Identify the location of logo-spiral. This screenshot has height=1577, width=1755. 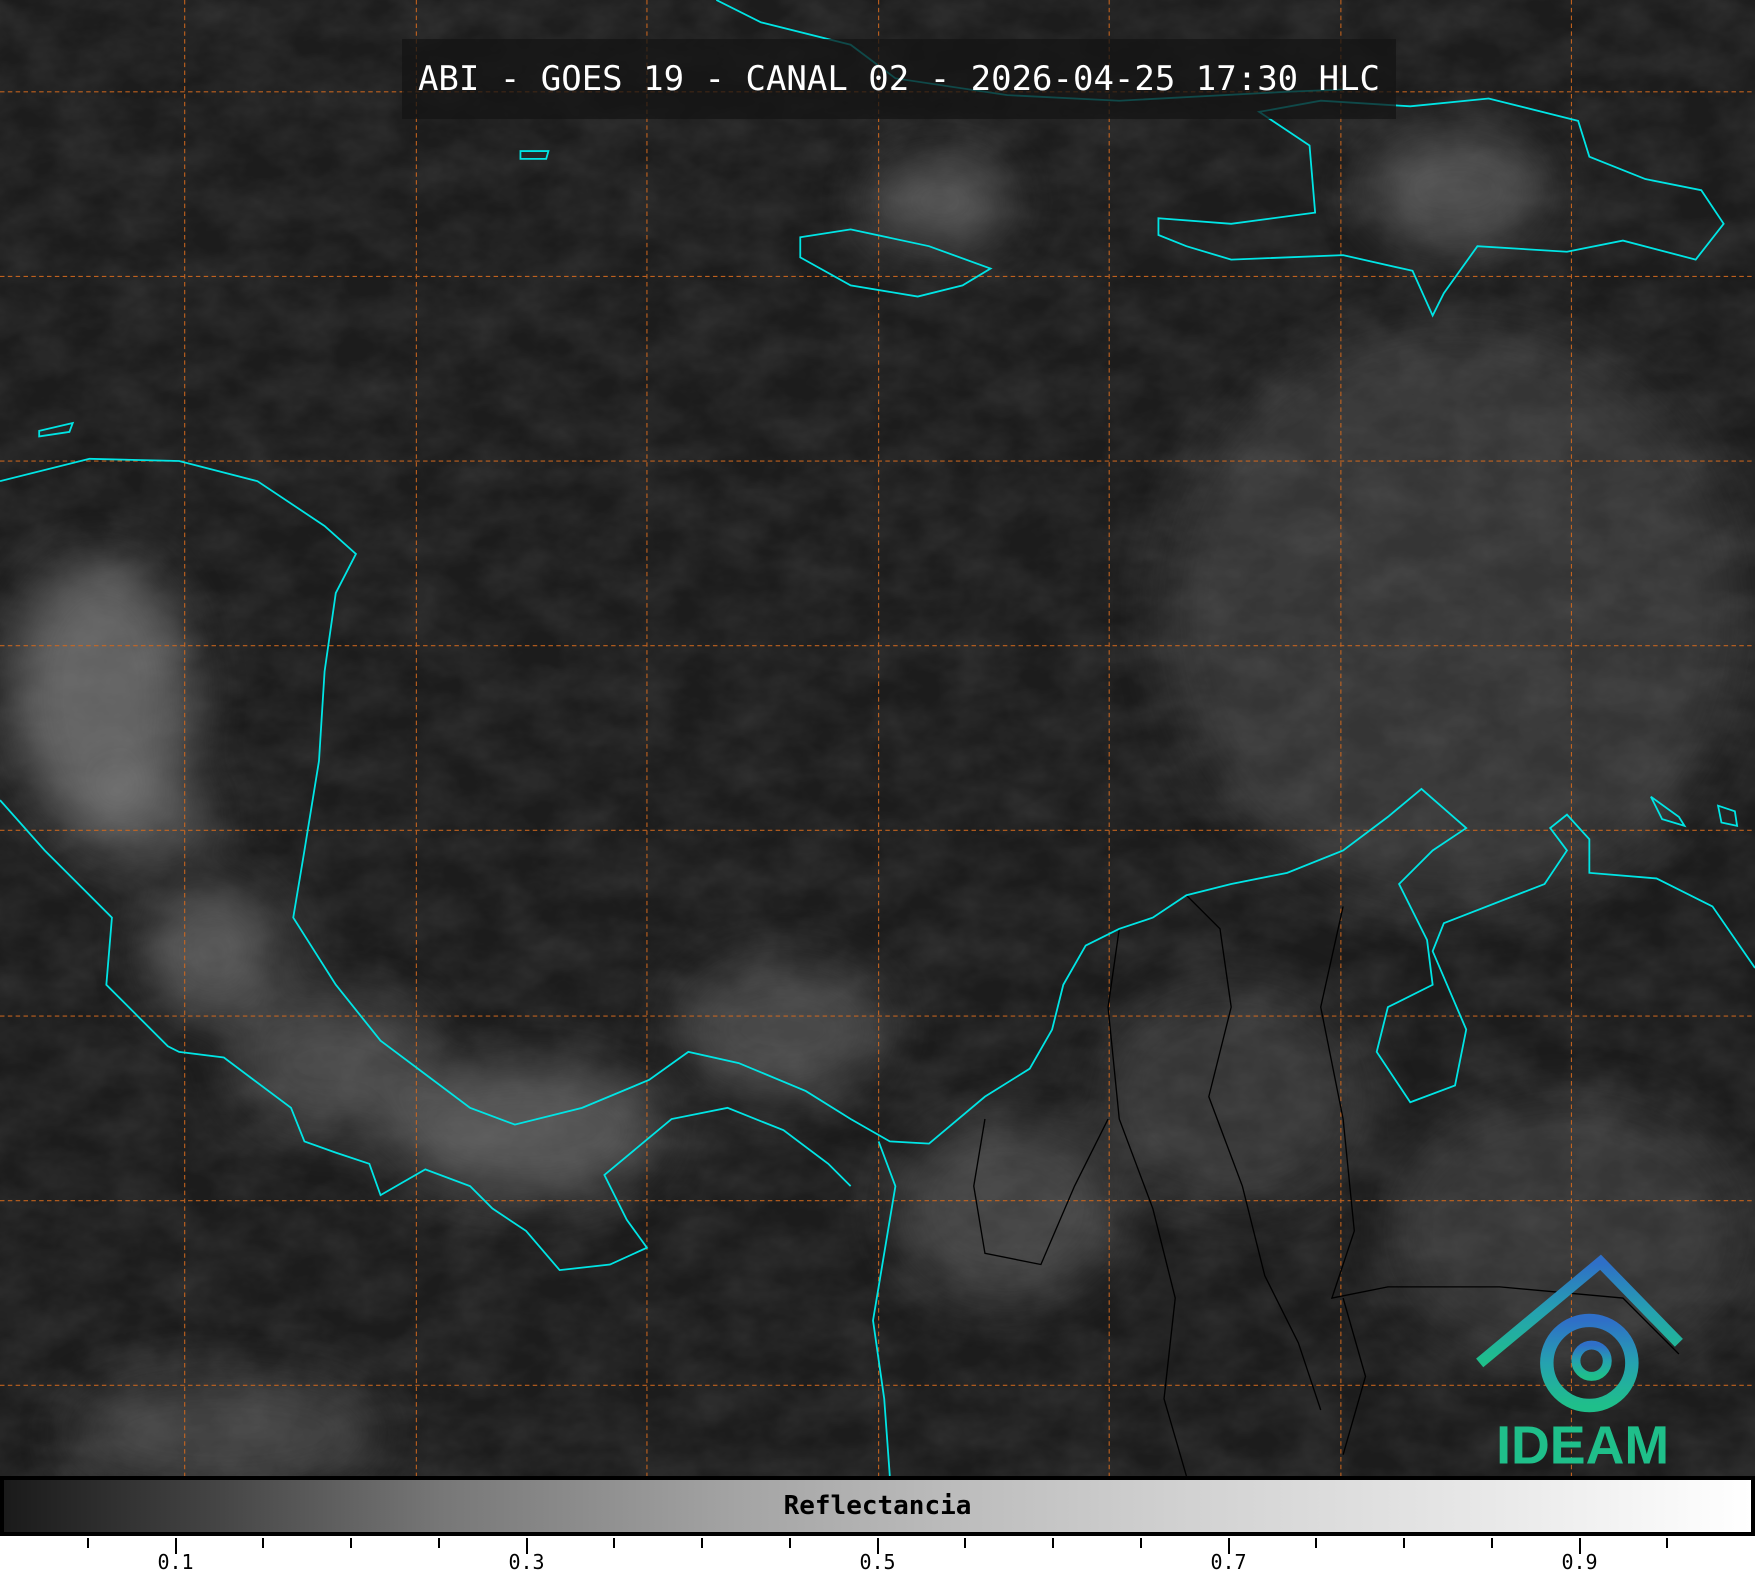
(1589, 1363).